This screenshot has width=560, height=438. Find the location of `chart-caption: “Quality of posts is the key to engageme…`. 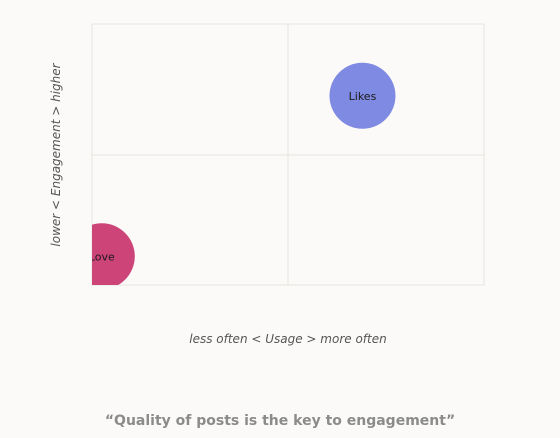

chart-caption: “Quality of posts is the key to engageme… is located at coordinates (280, 421).